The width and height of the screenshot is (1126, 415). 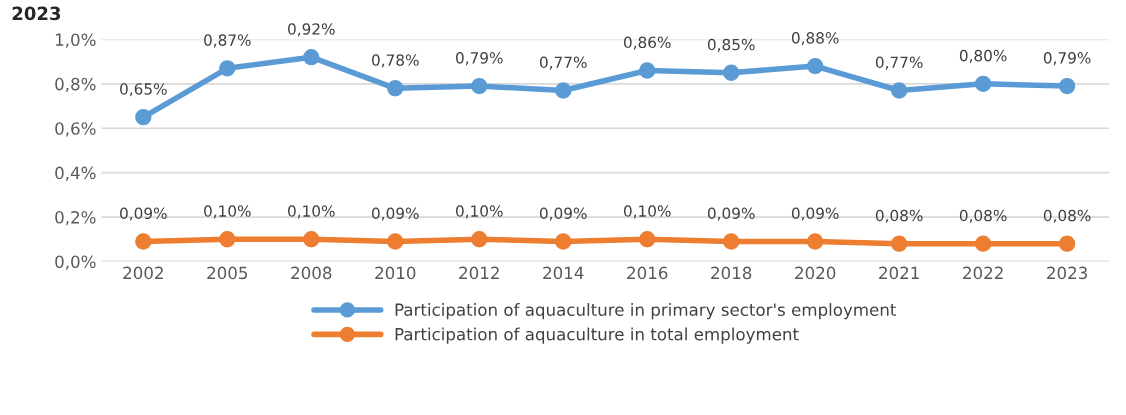 I want to click on y-tick-label: 0,8%, so click(x=75, y=85).